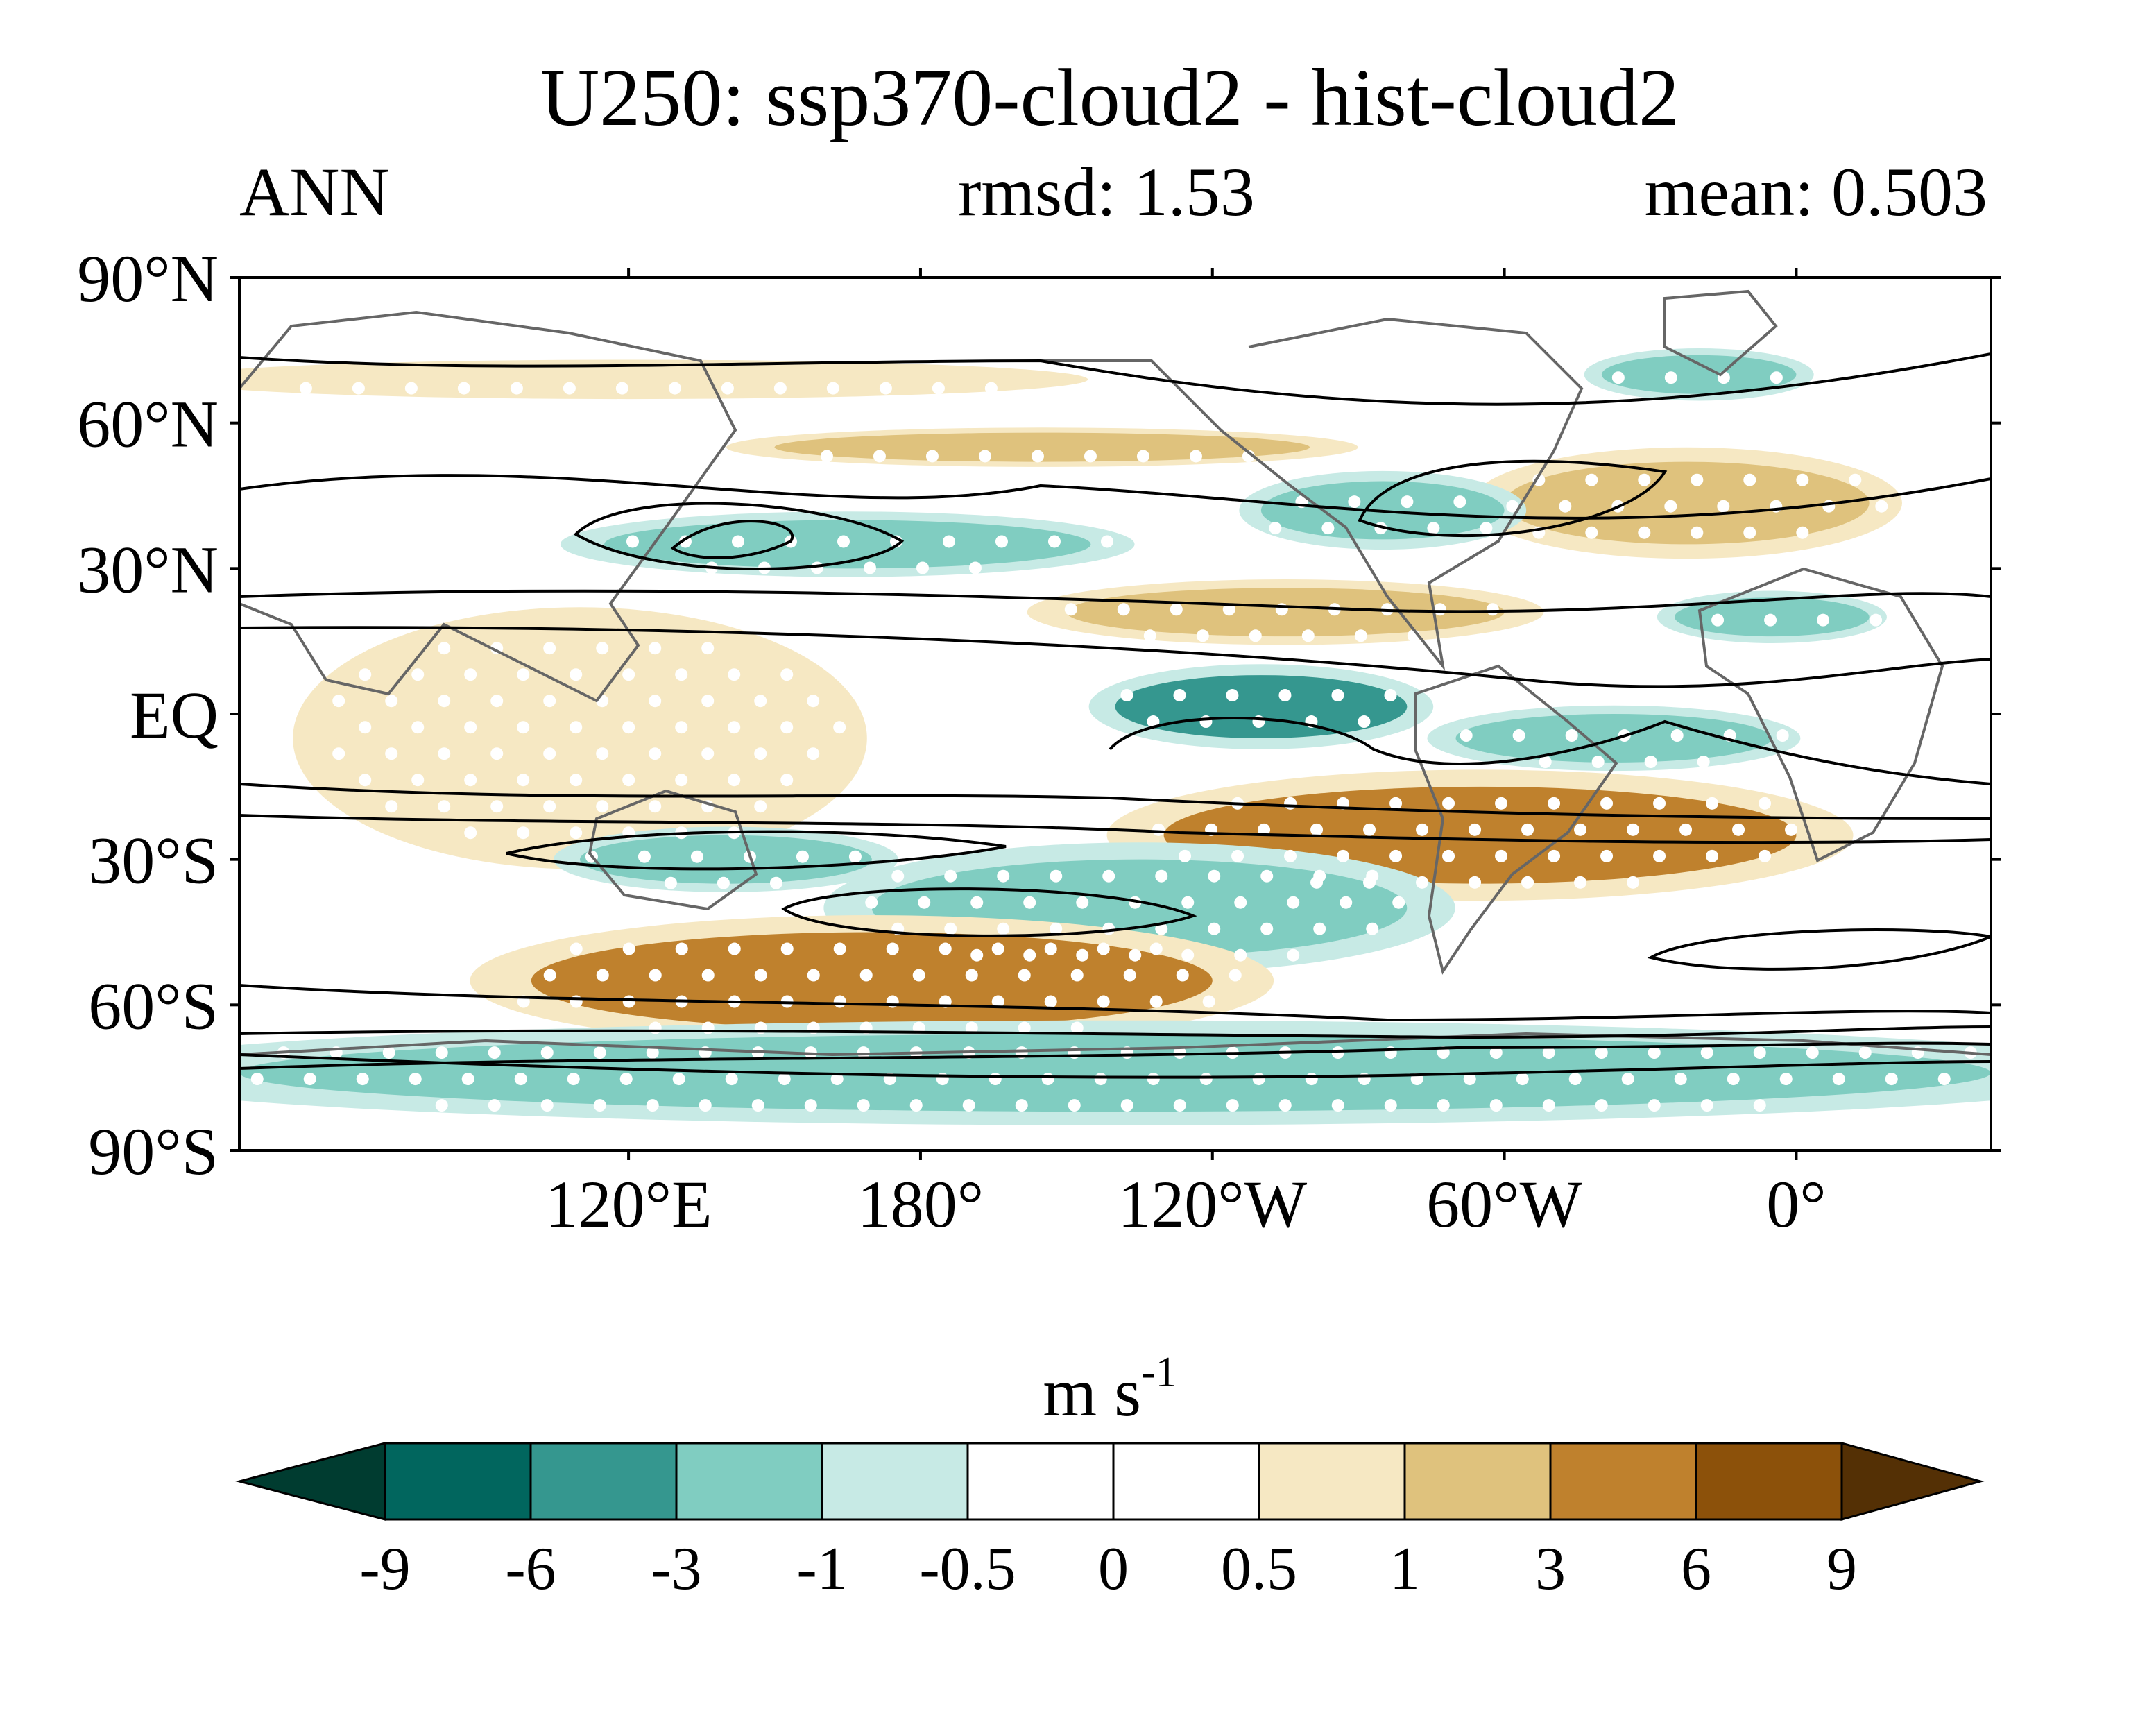  I want to click on contour-equatorial, so click(1550, 751).